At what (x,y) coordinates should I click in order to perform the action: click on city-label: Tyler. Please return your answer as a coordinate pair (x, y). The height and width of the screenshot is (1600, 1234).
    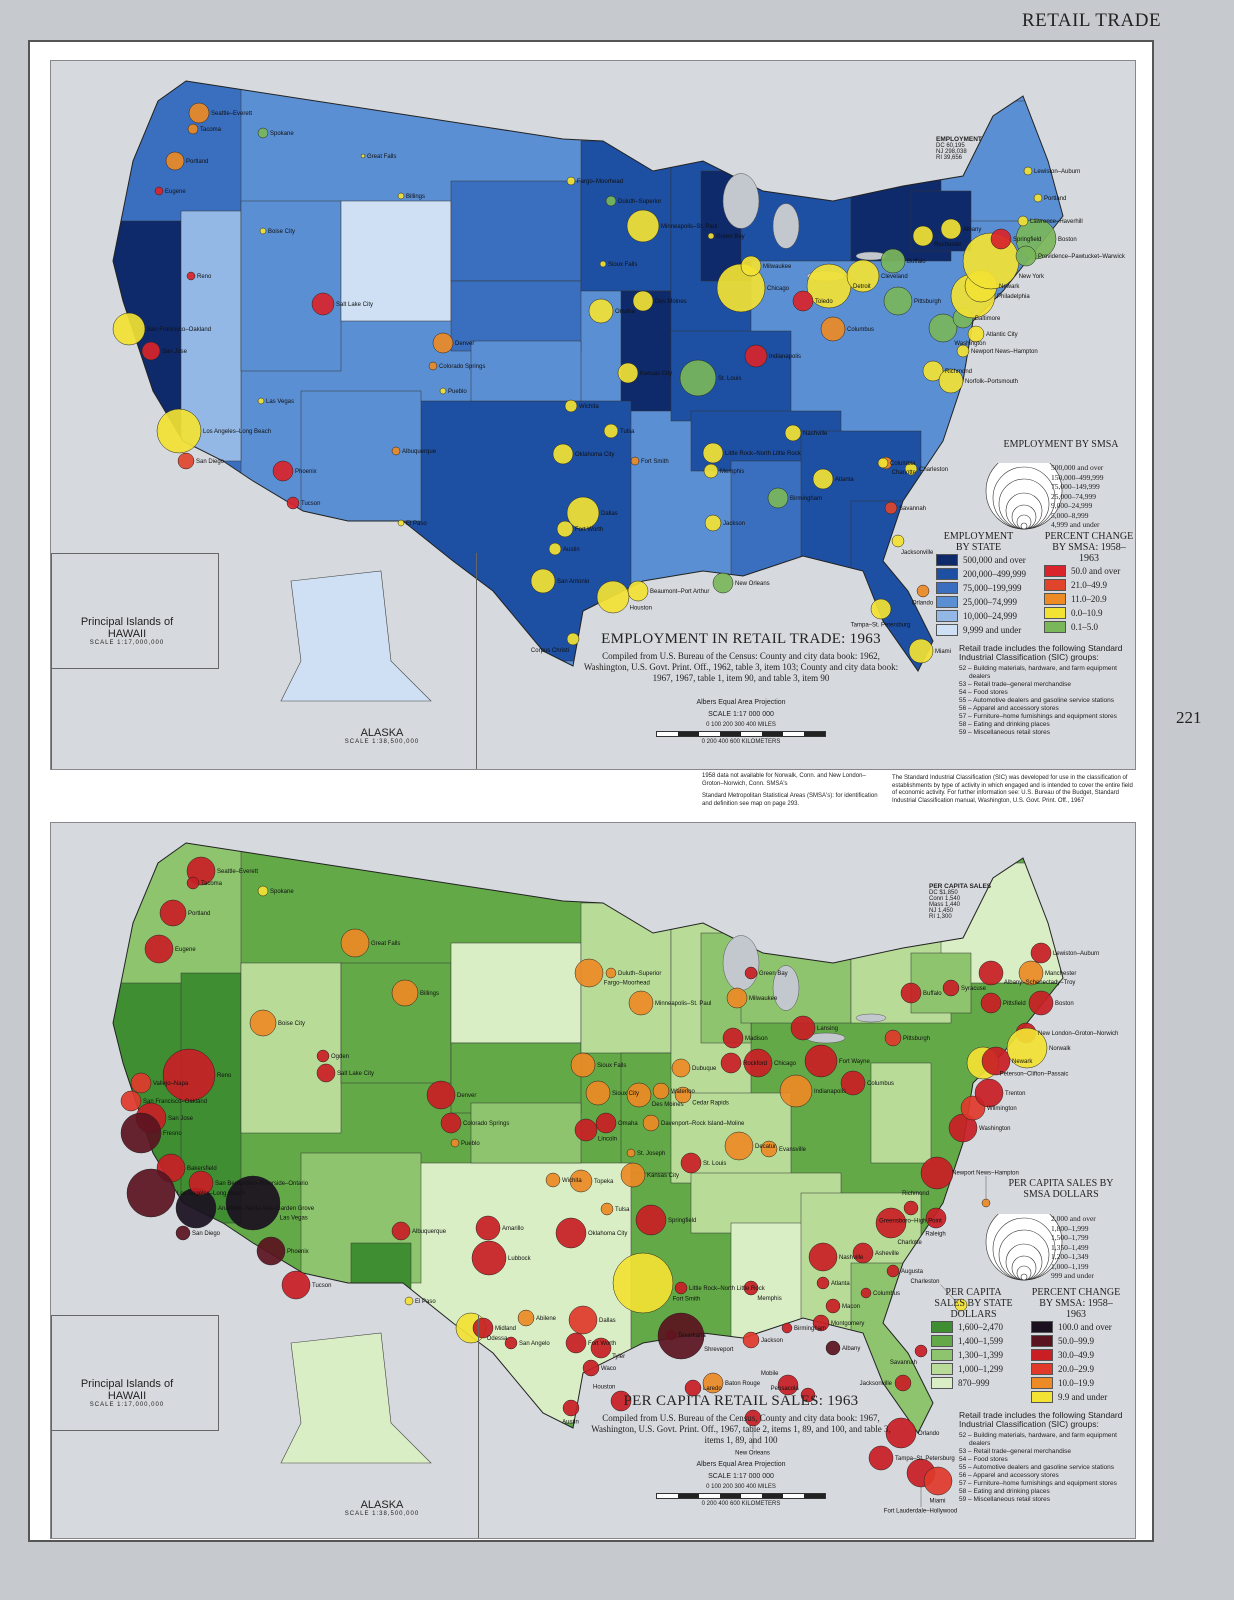
    Looking at the image, I should click on (618, 1357).